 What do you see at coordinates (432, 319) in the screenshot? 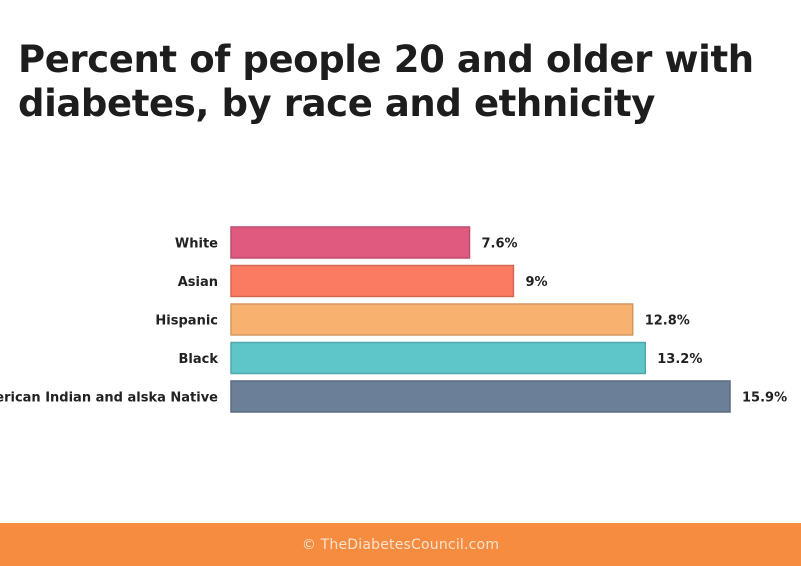
I see `bar-hispanic` at bounding box center [432, 319].